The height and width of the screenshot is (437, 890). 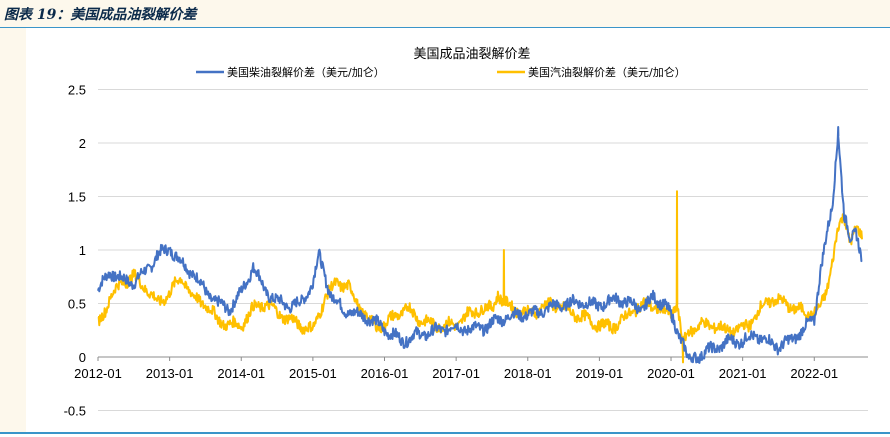 What do you see at coordinates (671, 373) in the screenshot?
I see `x-tick-label: 2020-01` at bounding box center [671, 373].